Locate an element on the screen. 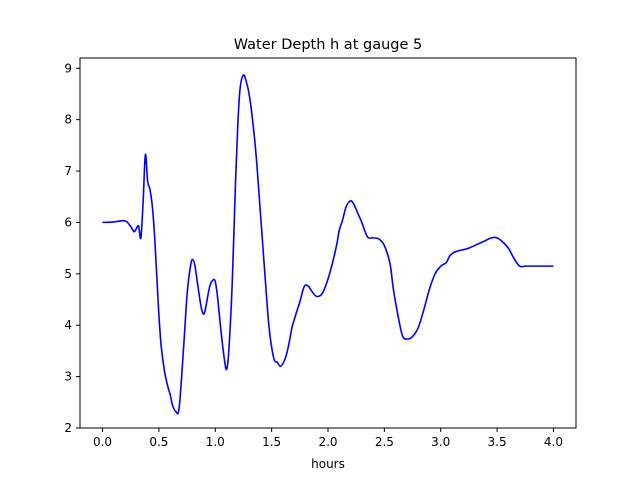  x-tick-label: 4.0 is located at coordinates (553, 442).